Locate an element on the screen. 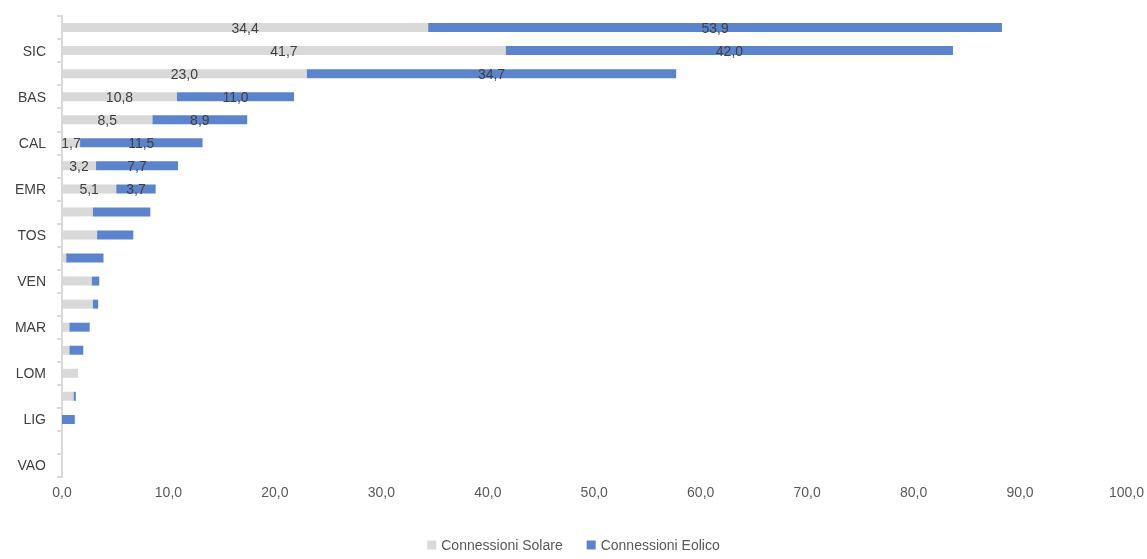  data-label: 41,7 is located at coordinates (284, 50).